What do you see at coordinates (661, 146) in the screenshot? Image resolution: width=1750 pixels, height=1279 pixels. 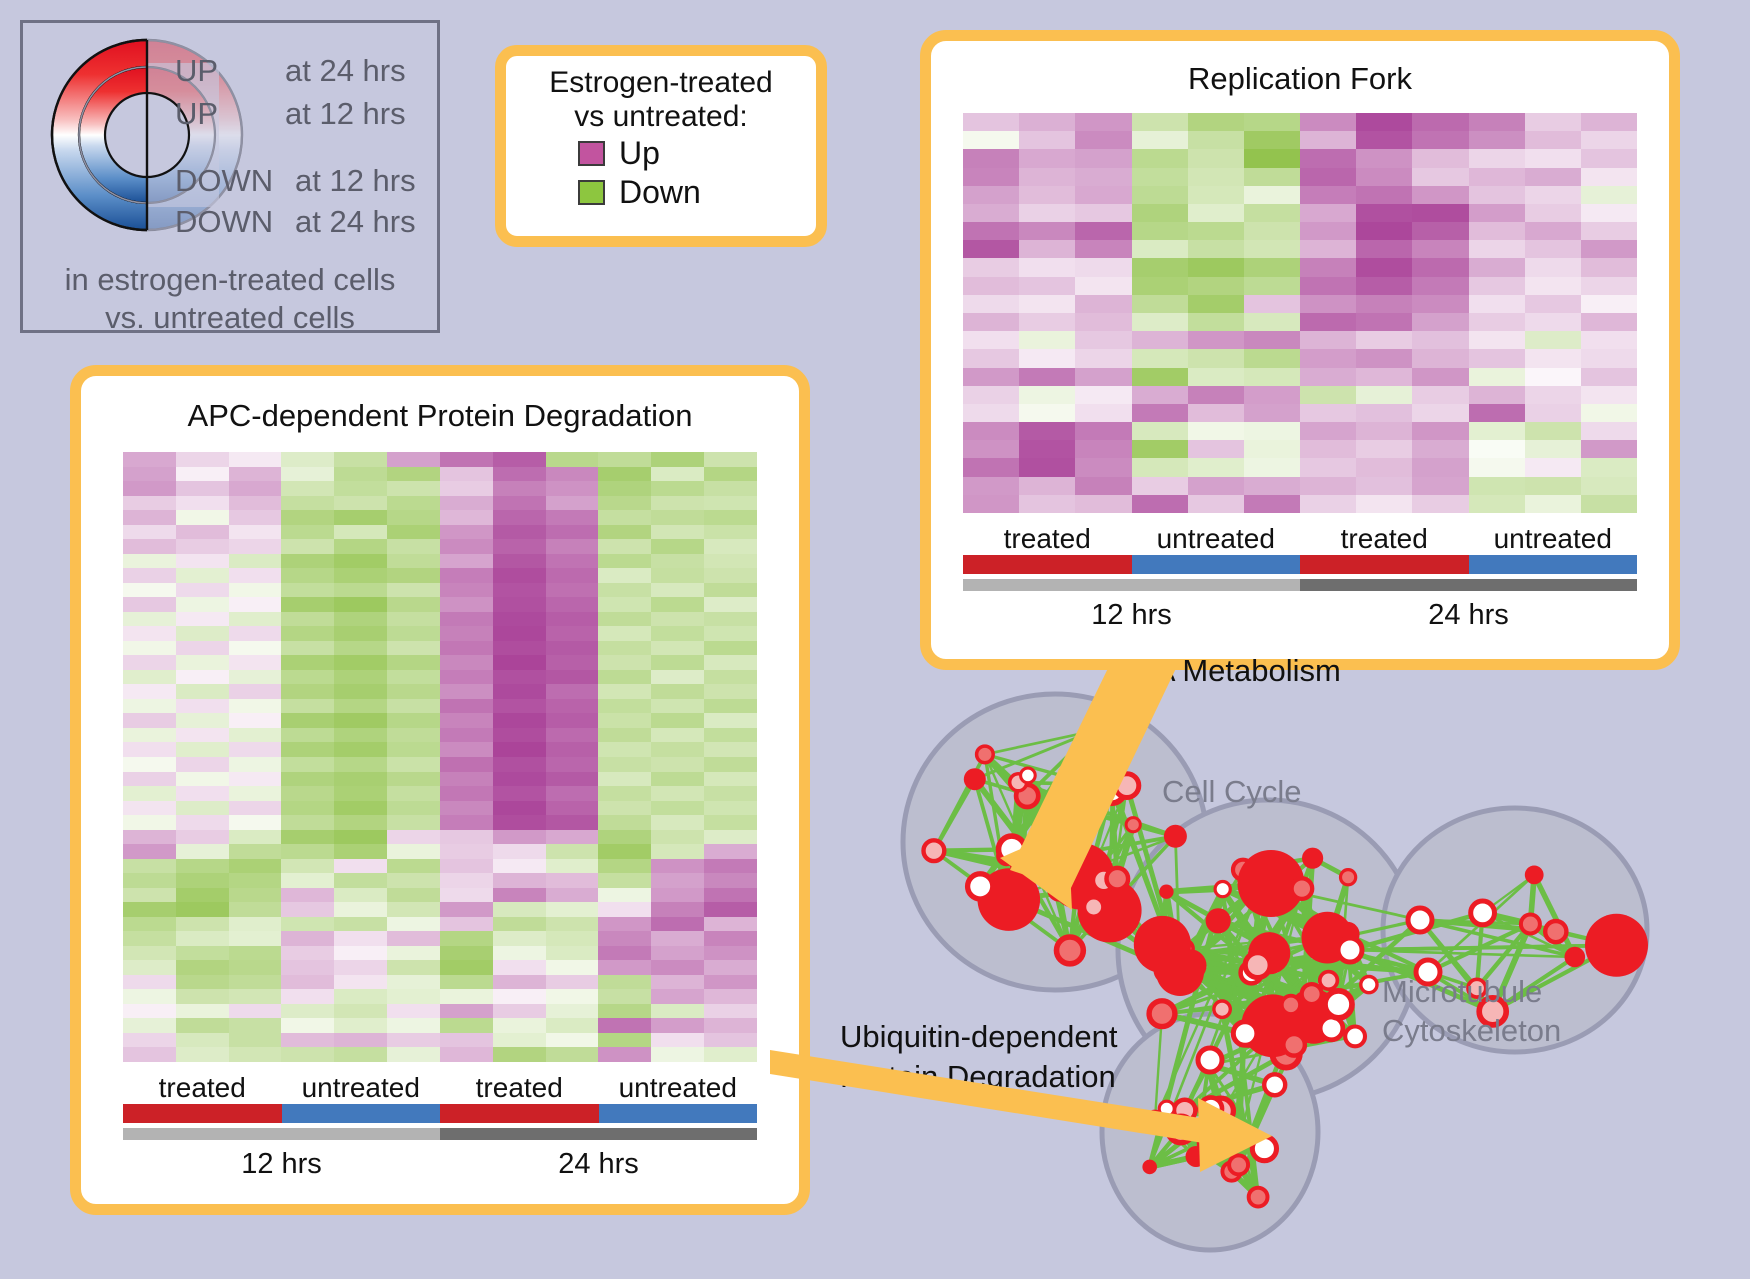 I see `color-key-panel: Estrogen-treated vs untreated: Up Down` at bounding box center [661, 146].